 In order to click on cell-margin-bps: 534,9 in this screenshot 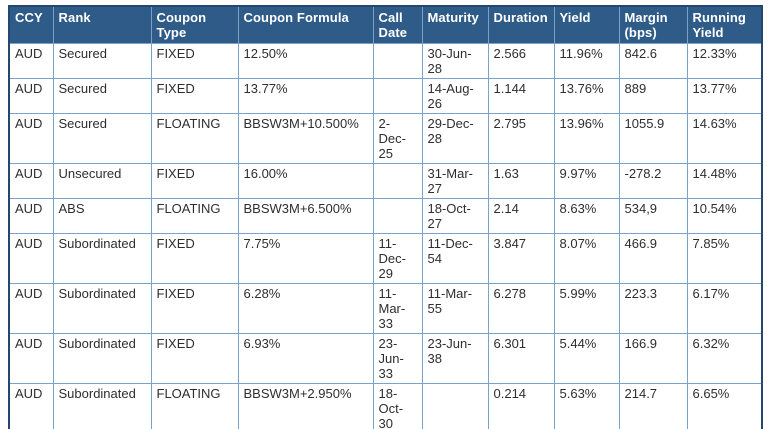, I will do `click(653, 216)`.